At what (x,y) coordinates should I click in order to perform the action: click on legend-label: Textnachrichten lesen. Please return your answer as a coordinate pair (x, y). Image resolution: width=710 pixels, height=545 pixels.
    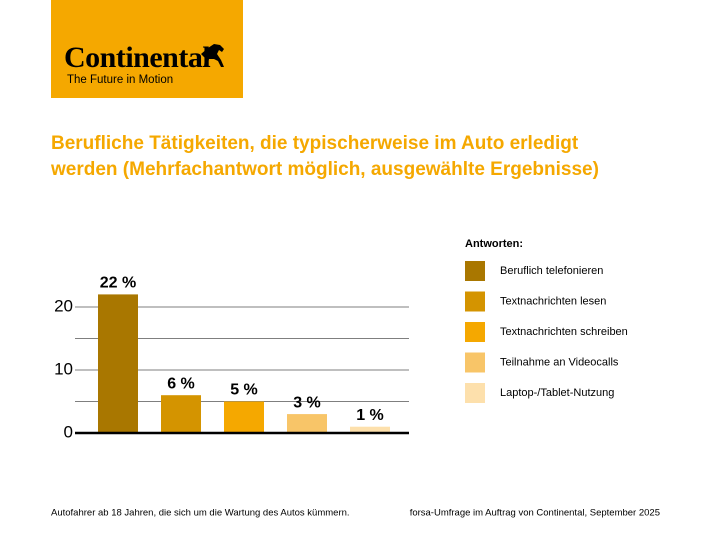
    Looking at the image, I should click on (553, 301).